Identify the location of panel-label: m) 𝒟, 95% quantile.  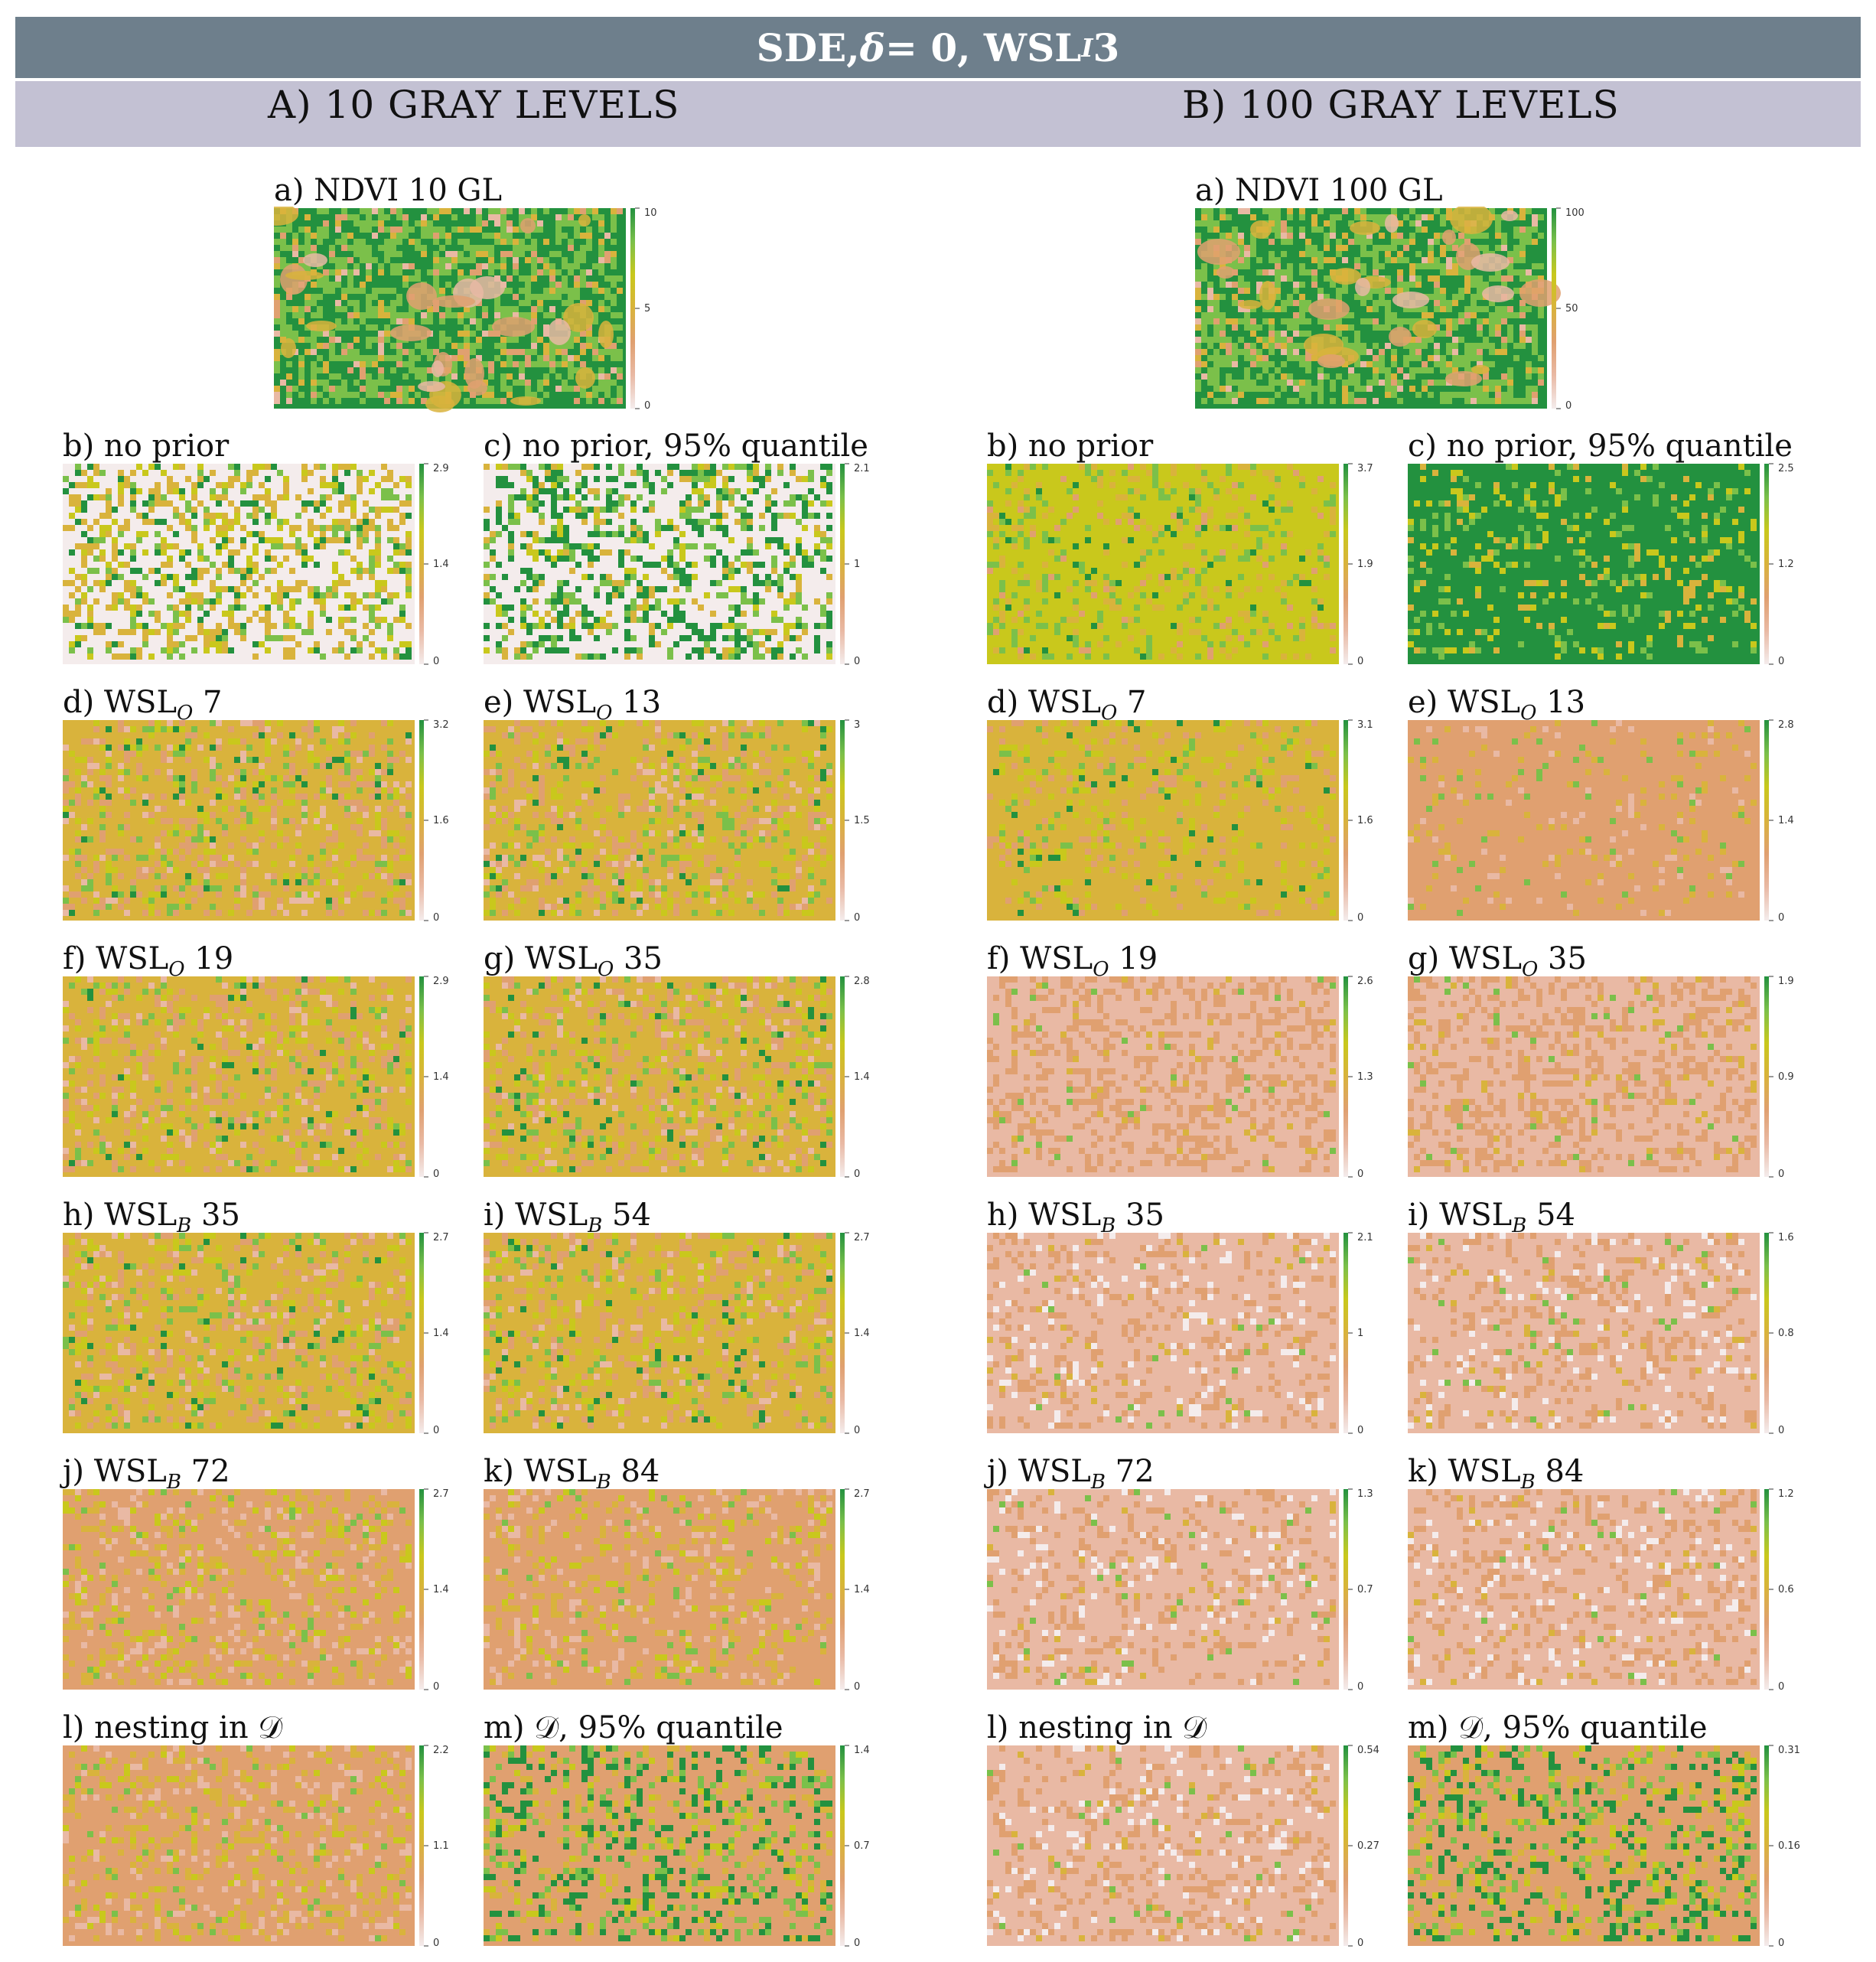
(1558, 1727).